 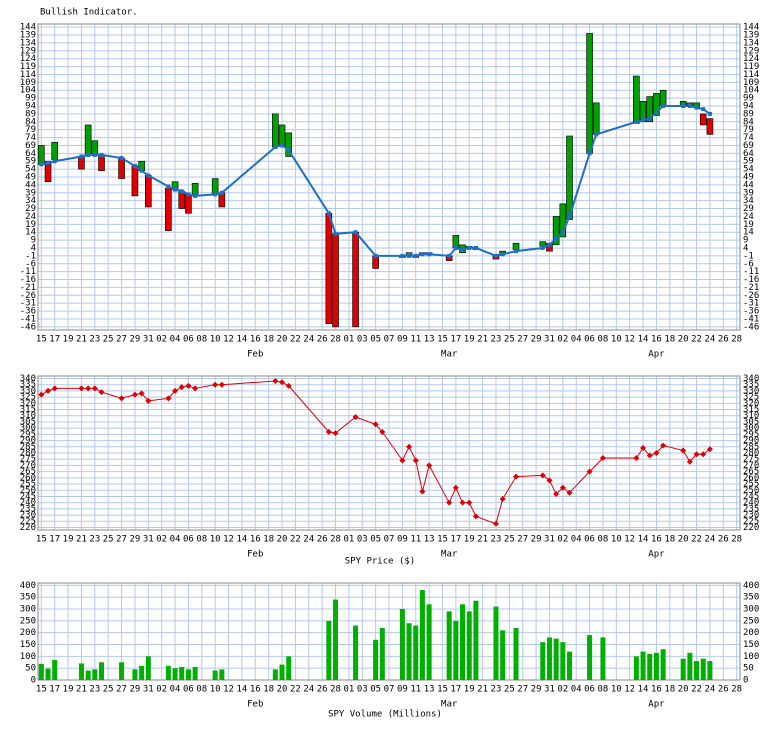 What do you see at coordinates (28, 391) in the screenshot?
I see `y-tick-label: 330` at bounding box center [28, 391].